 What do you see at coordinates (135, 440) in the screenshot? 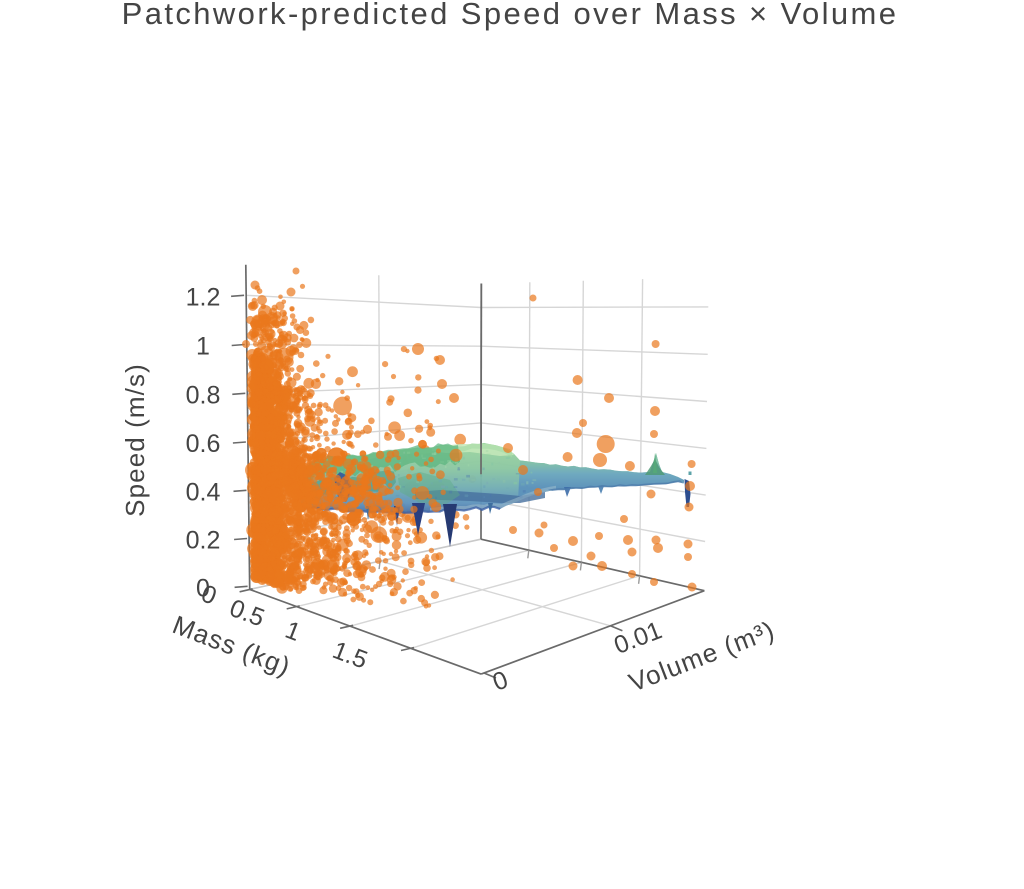
I see `svg-text: Speed (m/s)` at bounding box center [135, 440].